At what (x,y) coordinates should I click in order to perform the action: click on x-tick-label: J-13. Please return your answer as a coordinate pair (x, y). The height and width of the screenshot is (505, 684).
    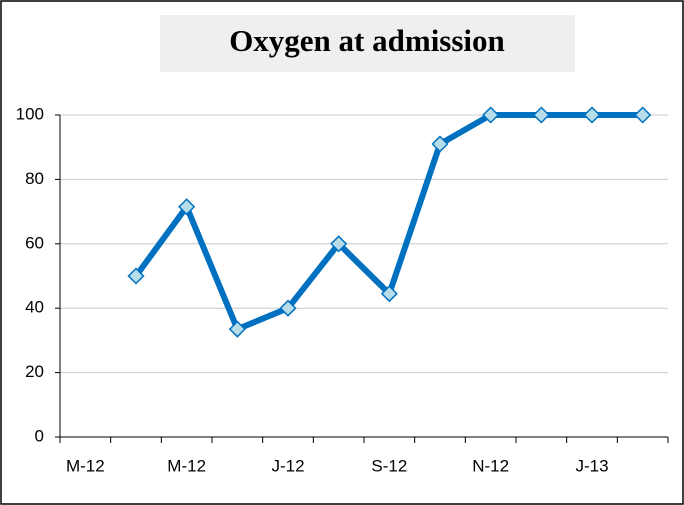
    Looking at the image, I should click on (591, 465).